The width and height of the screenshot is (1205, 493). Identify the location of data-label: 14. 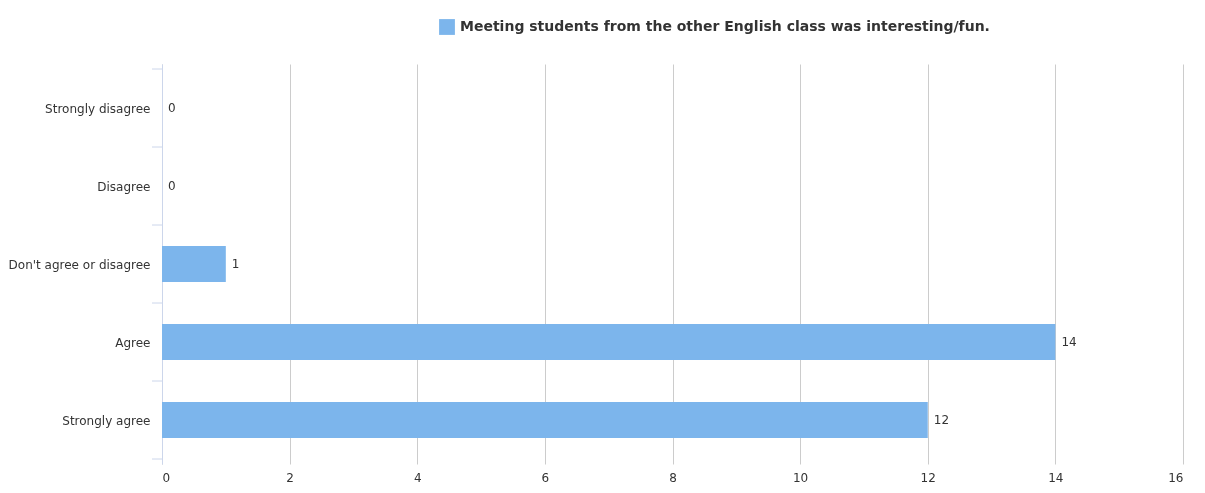
(1069, 342).